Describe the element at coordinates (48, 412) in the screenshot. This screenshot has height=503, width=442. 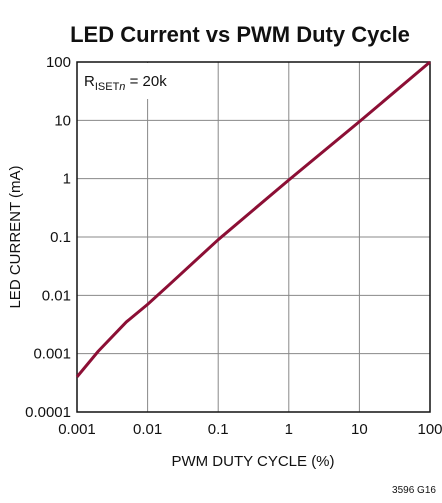
I see `y-tick-label: 0.0001` at that location.